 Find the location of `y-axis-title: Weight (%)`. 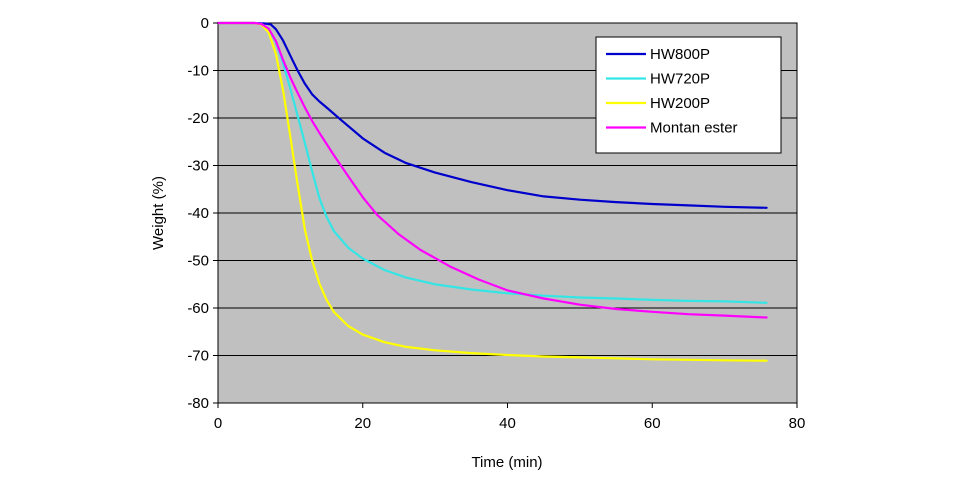

y-axis-title: Weight (%) is located at coordinates (158, 213).